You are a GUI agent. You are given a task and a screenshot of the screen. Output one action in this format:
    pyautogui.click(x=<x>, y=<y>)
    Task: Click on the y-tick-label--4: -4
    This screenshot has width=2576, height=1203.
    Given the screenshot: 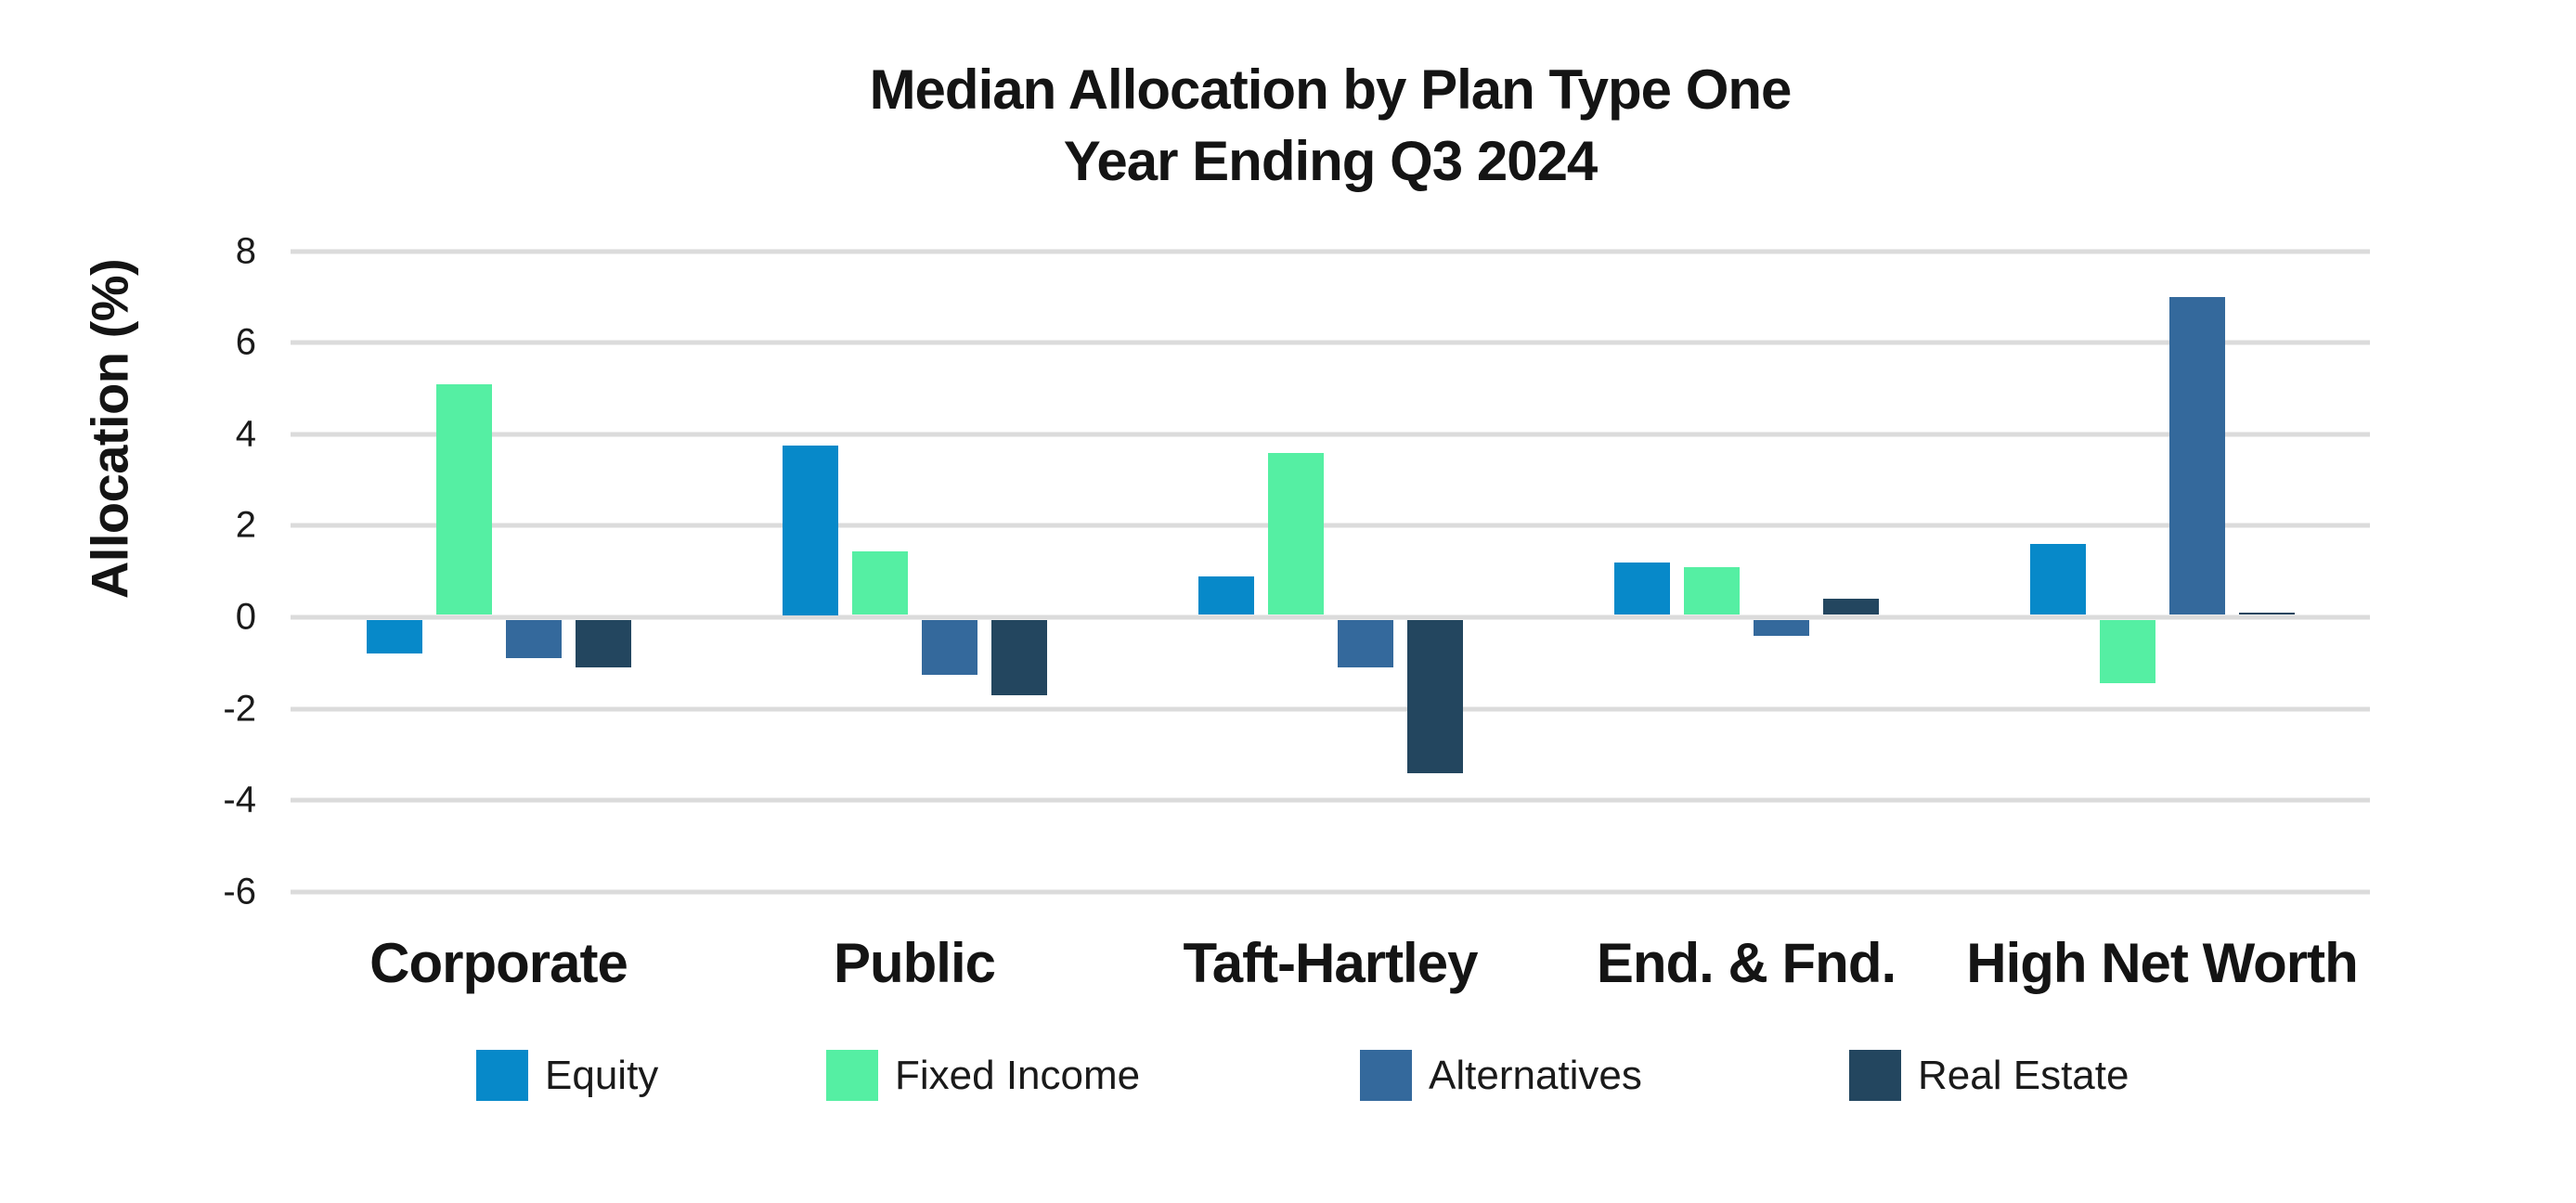 What is the action you would take?
    pyautogui.click(x=239, y=800)
    